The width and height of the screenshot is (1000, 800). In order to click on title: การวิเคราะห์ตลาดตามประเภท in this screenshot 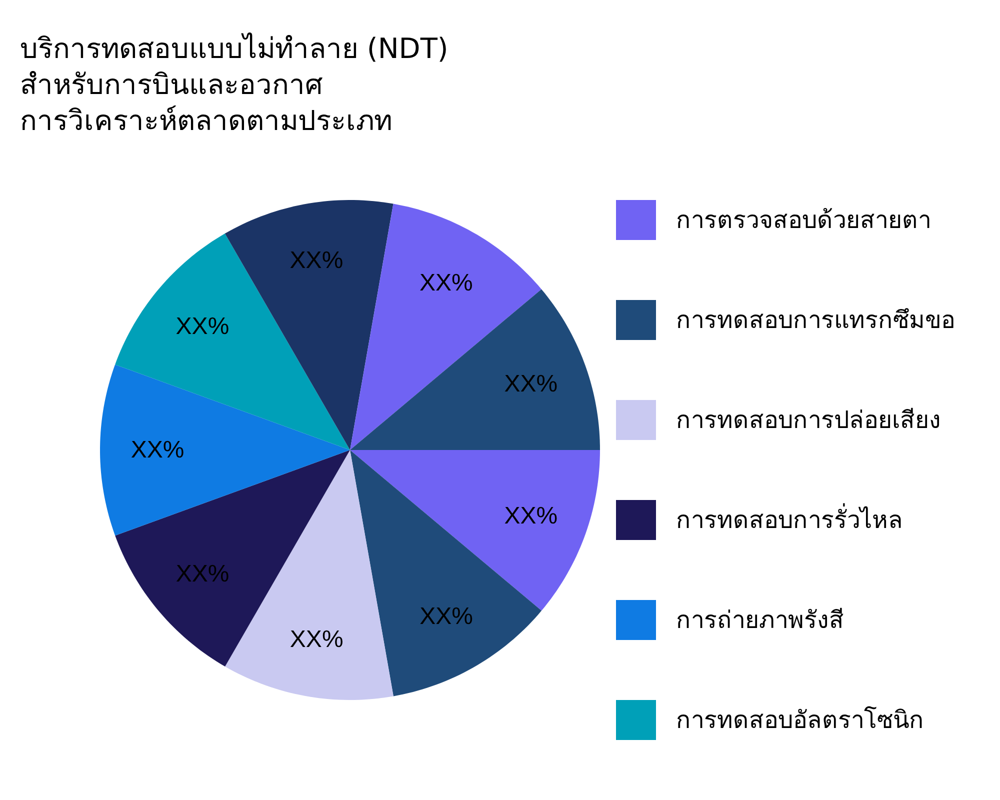, I will do `click(206, 120)`.